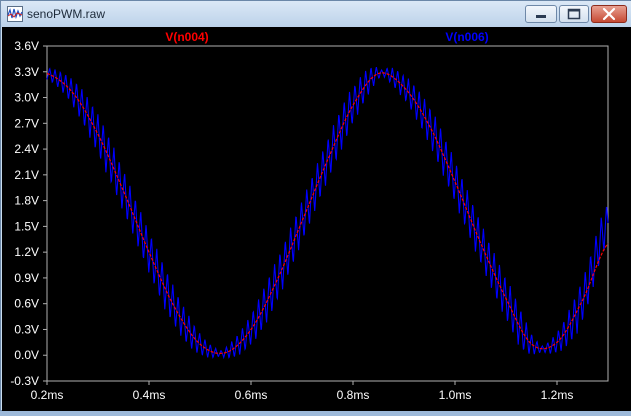 This screenshot has width=631, height=416. I want to click on window-title: senoPWM.raw, so click(66, 14).